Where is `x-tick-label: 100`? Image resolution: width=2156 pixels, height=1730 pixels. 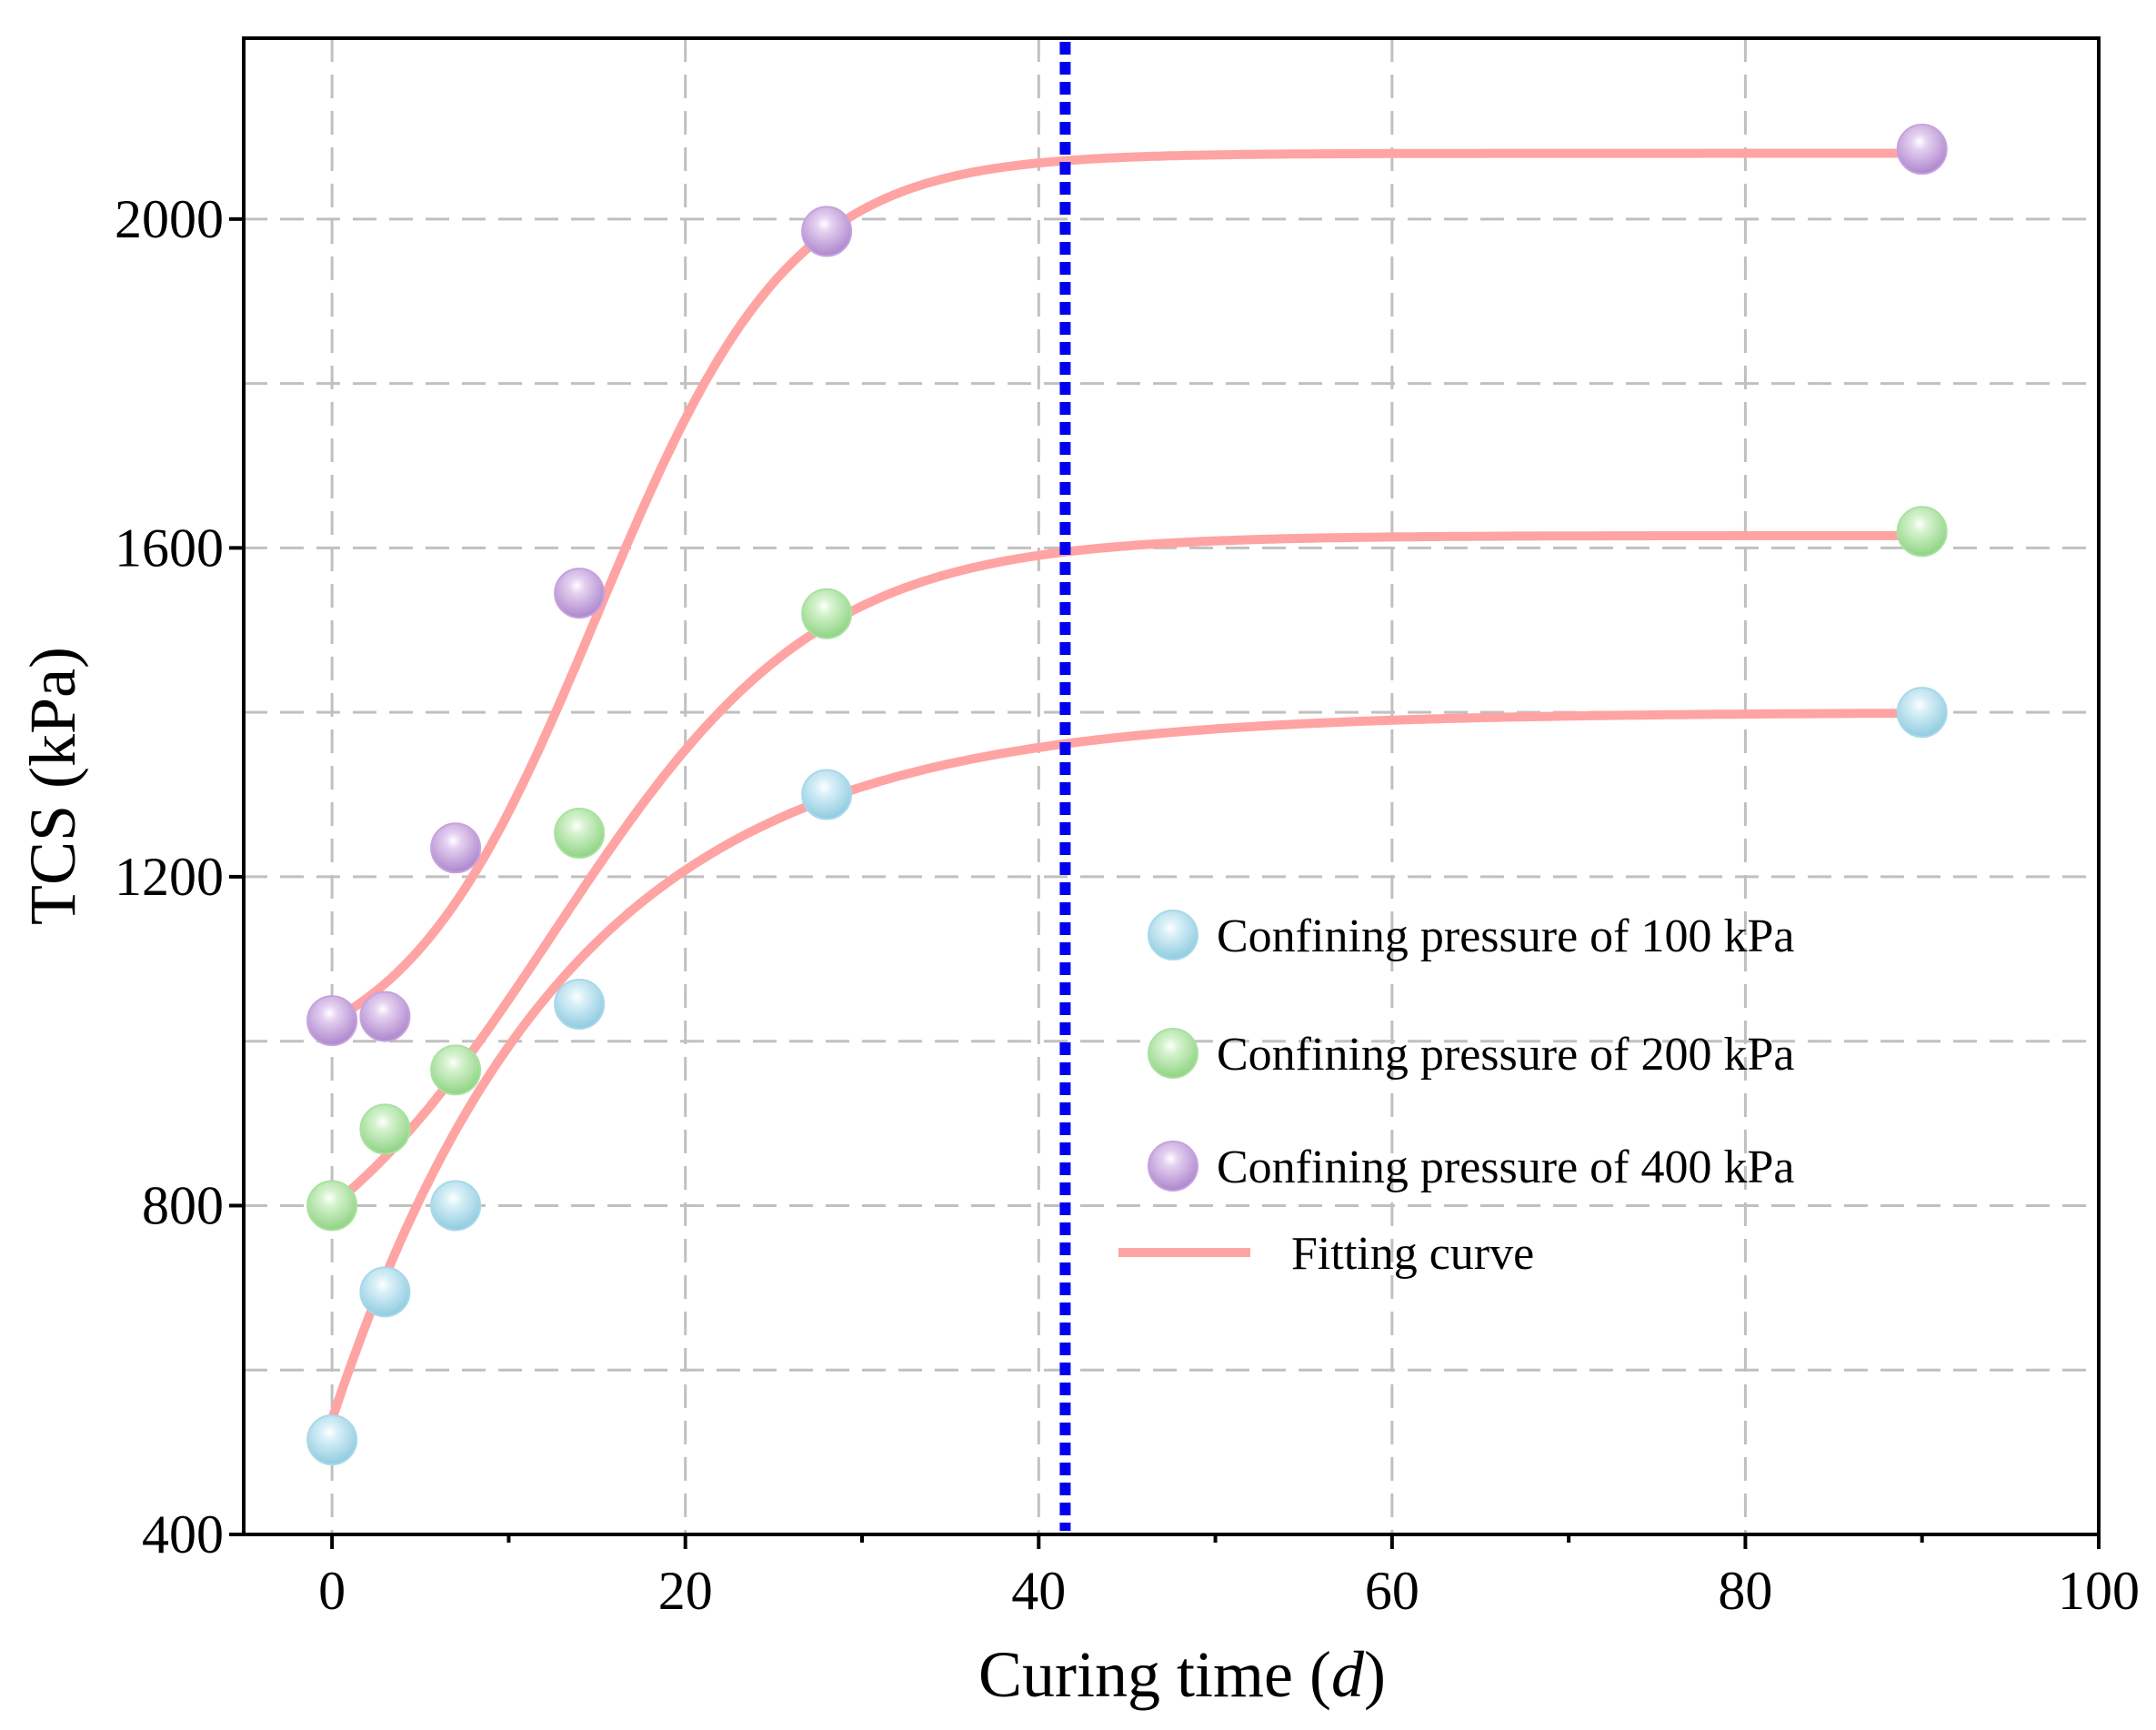
x-tick-label: 100 is located at coordinates (2099, 1591).